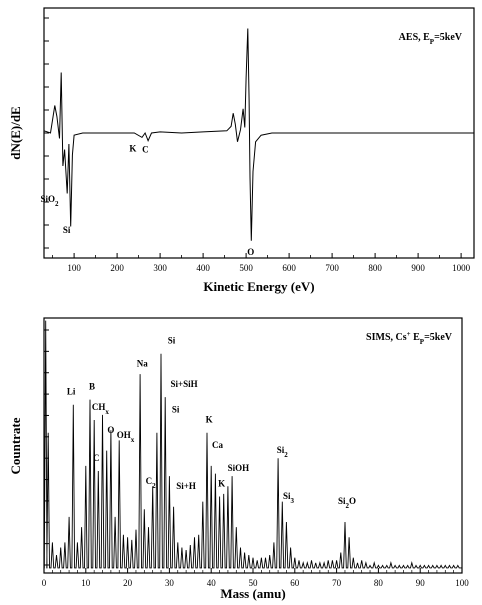  I want to click on aes-y-axis-label: dN(E)/dE, so click(15, 132).